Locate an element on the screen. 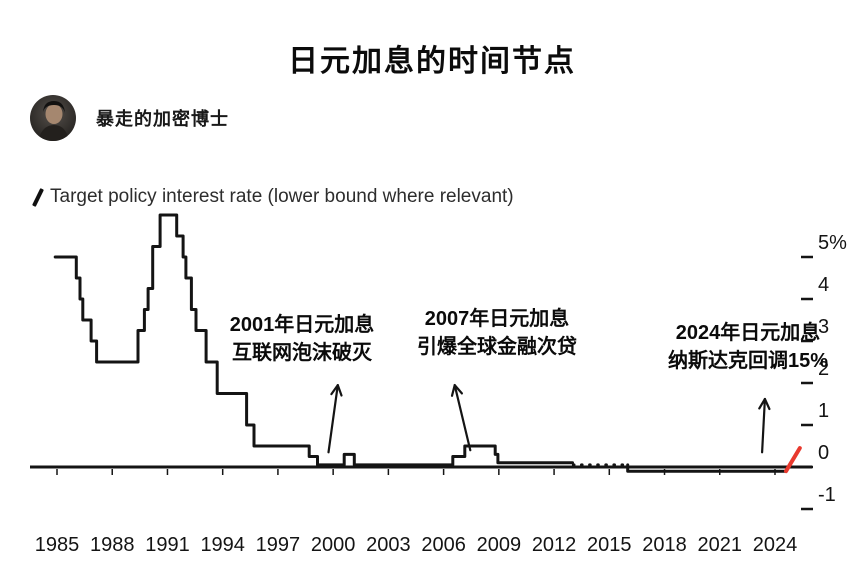 The image size is (864, 567). avatar-image is located at coordinates (53, 118).